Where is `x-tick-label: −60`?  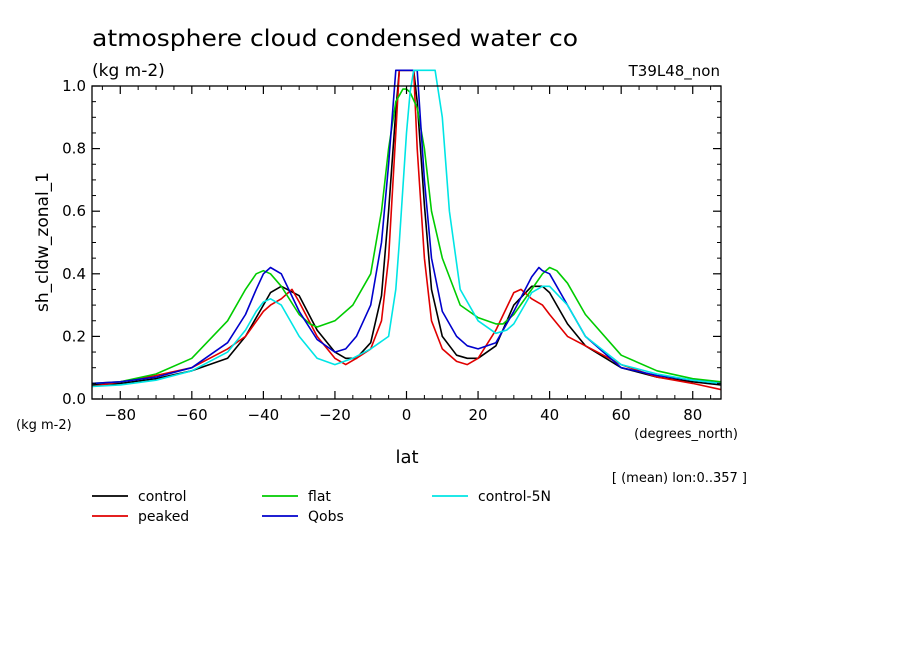
x-tick-label: −60 is located at coordinates (192, 415).